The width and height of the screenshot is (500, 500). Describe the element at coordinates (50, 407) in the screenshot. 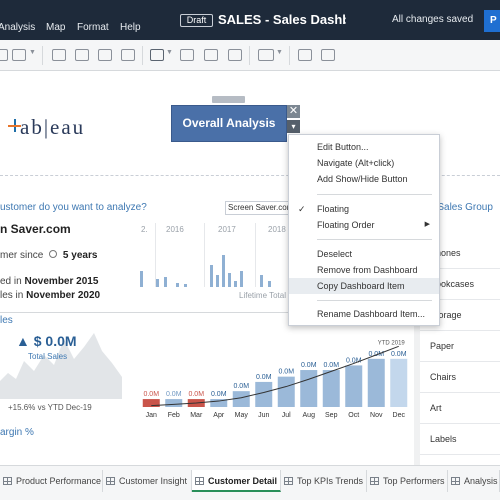

I see `sales-vs-ytd: +15.6% vs YTD Dec-19` at that location.